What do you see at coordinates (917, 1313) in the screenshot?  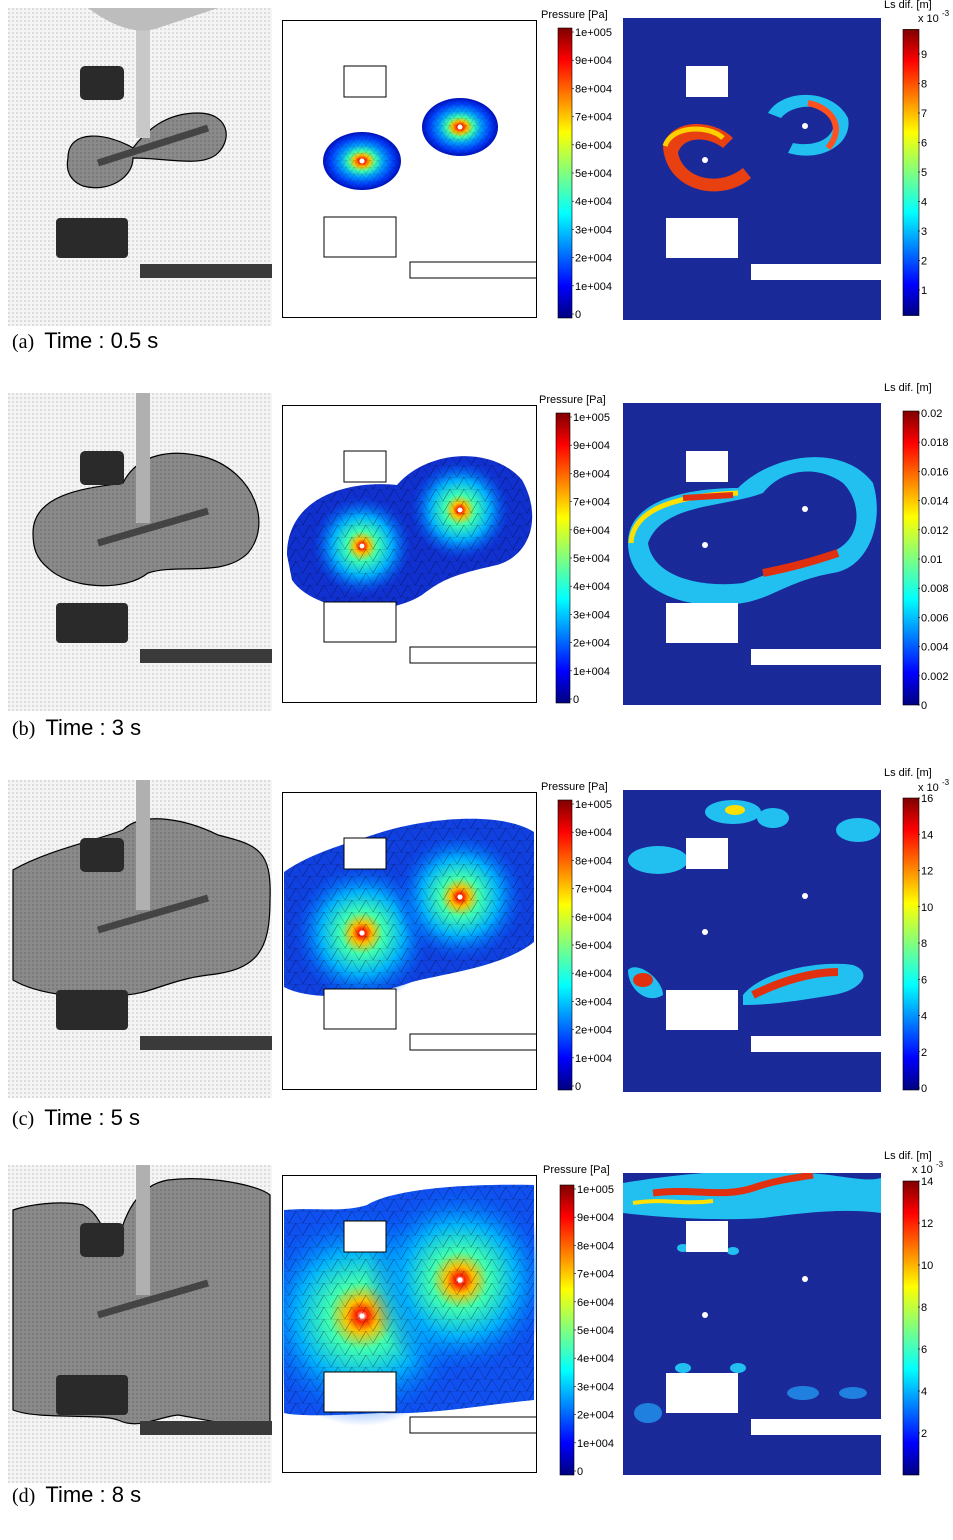 I see `level-set-colorbar: Ls dif. [m] x 10 -3 14 12 10 8 6 4 2` at bounding box center [917, 1313].